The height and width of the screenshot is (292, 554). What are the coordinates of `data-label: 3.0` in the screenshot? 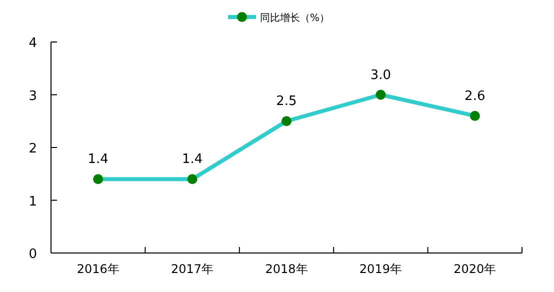 It's located at (381, 75).